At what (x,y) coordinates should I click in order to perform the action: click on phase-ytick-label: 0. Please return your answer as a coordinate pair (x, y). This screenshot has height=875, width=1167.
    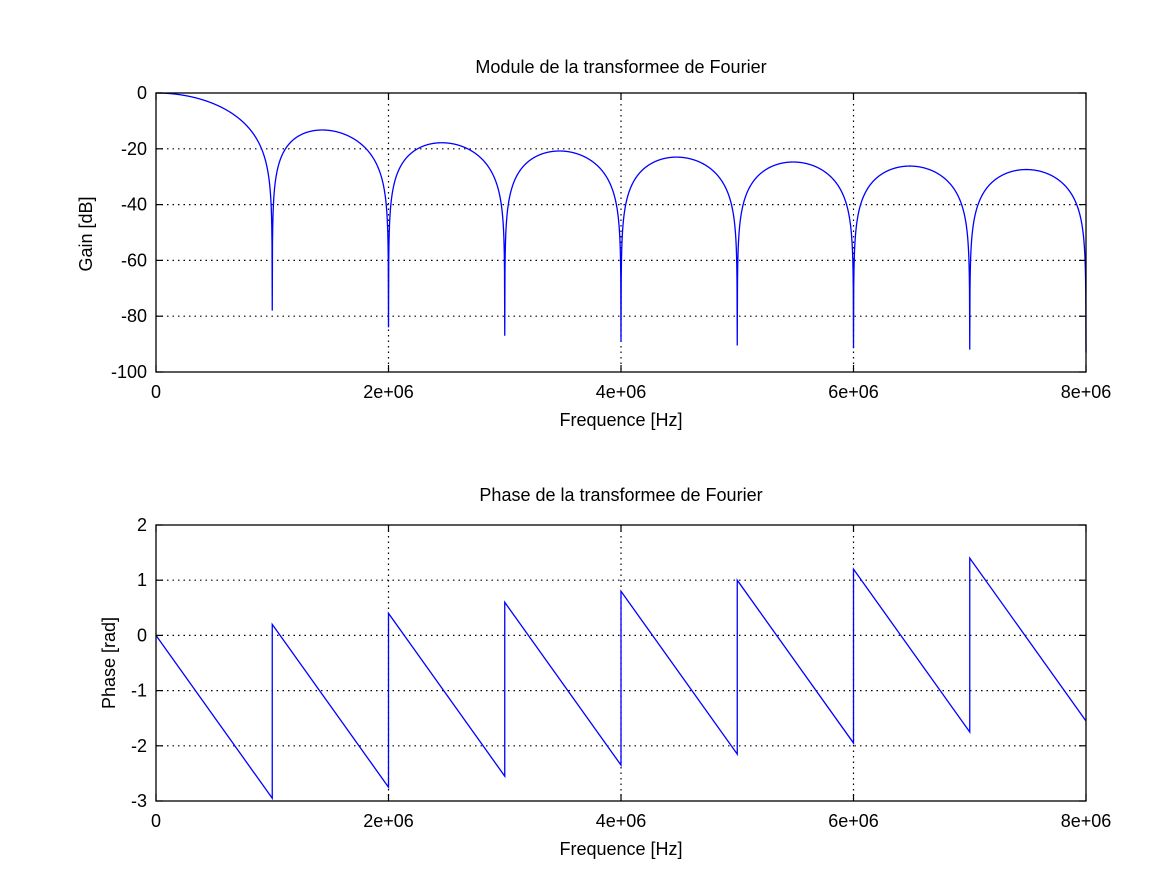
    Looking at the image, I should click on (142, 635).